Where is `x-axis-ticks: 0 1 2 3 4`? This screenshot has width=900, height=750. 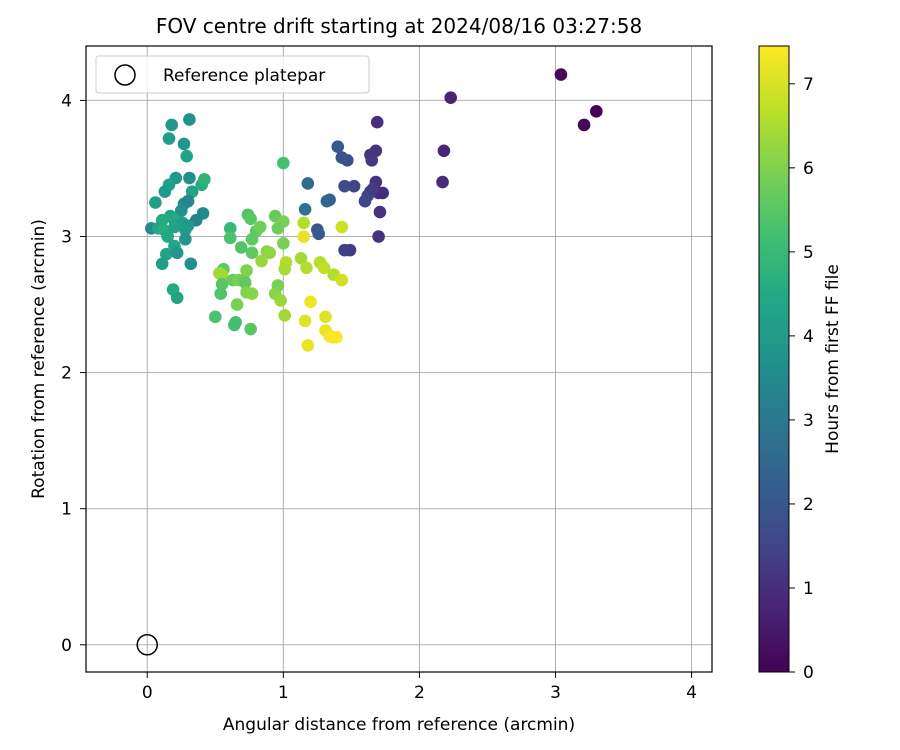 x-axis-ticks: 0 1 2 3 4 is located at coordinates (419, 687).